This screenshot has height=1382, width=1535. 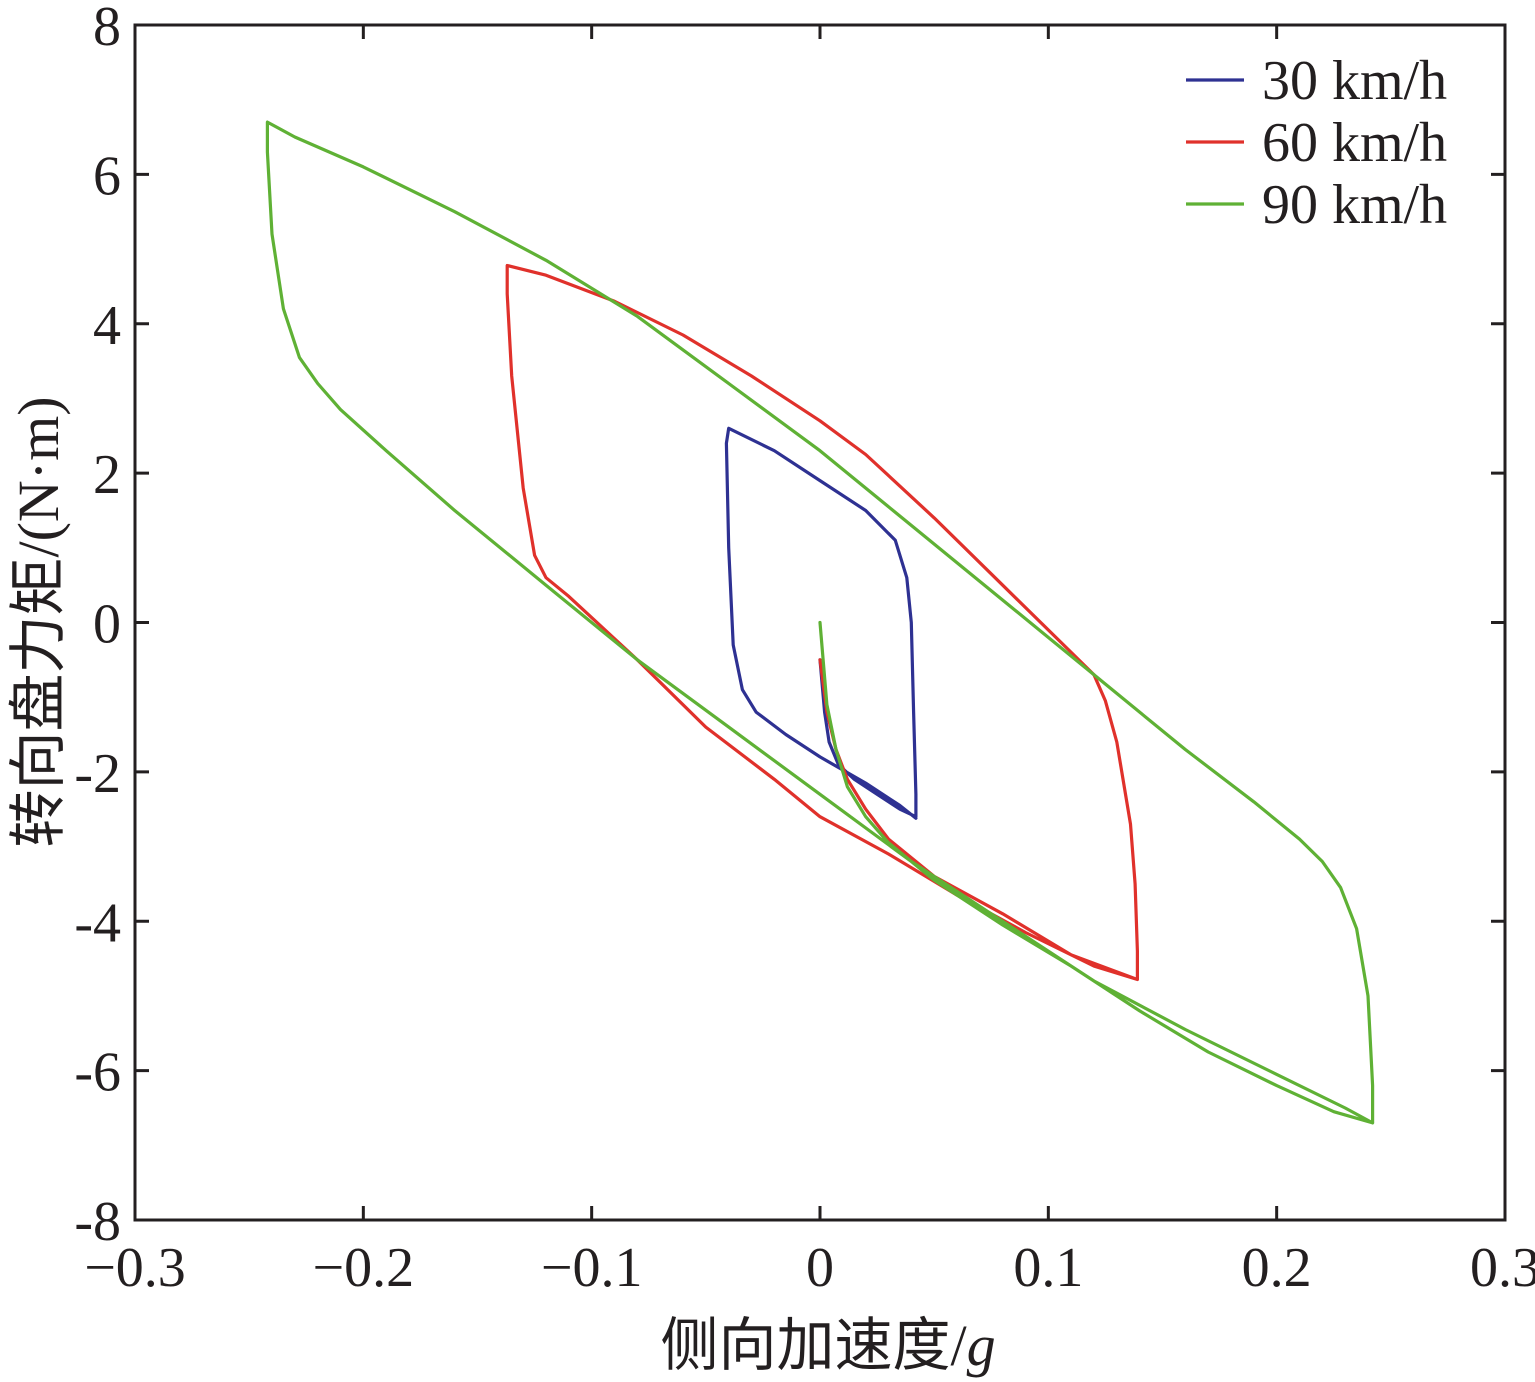 What do you see at coordinates (107, 326) in the screenshot?
I see `y-tick-label: 4` at bounding box center [107, 326].